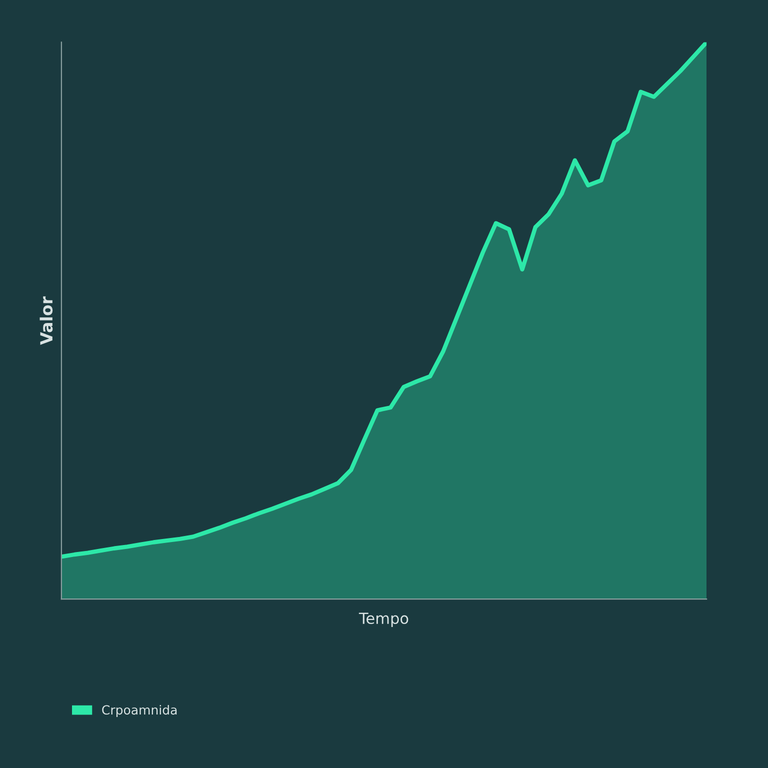 This screenshot has width=768, height=768. Describe the element at coordinates (46, 320) in the screenshot. I see `y-axis-title: Valor` at that location.